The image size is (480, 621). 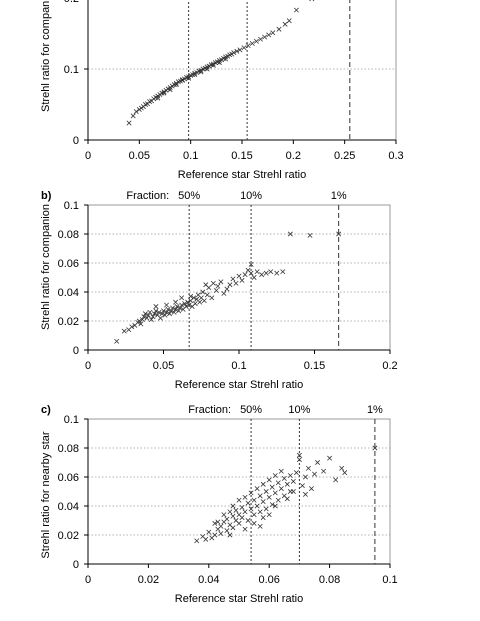 I want to click on x-tick-label: 0, so click(x=88, y=580).